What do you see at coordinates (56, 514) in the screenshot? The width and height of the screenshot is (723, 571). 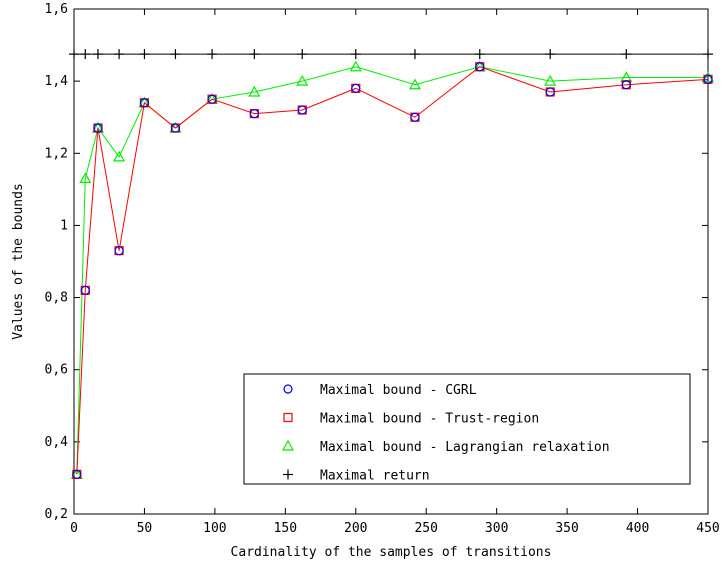 I see `y-tick-label: 0,2` at bounding box center [56, 514].